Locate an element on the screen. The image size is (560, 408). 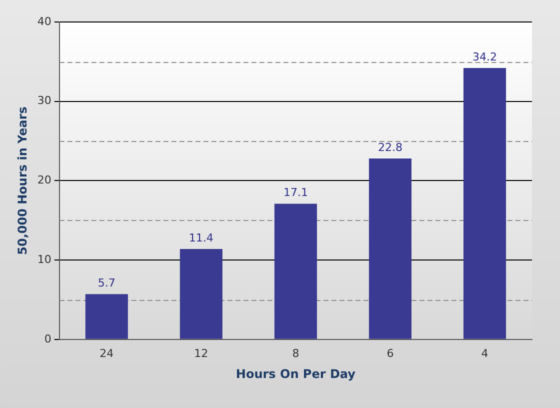
y-tick-label: 0 is located at coordinates (48, 339).